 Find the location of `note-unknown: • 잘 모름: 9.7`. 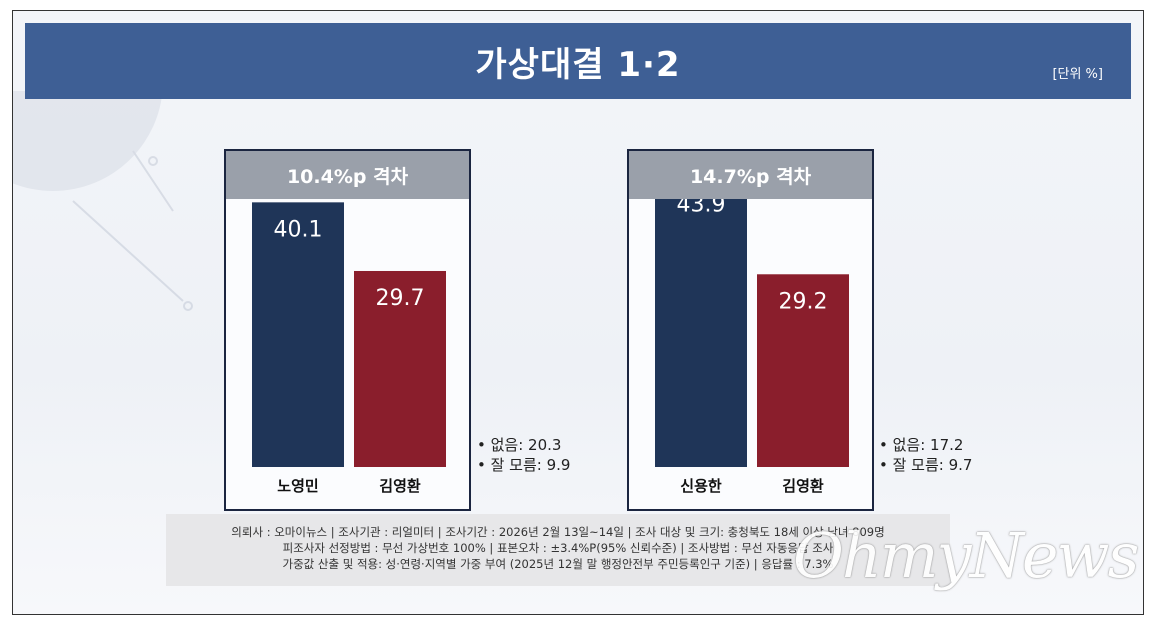

note-unknown: • 잘 모름: 9.7 is located at coordinates (926, 465).